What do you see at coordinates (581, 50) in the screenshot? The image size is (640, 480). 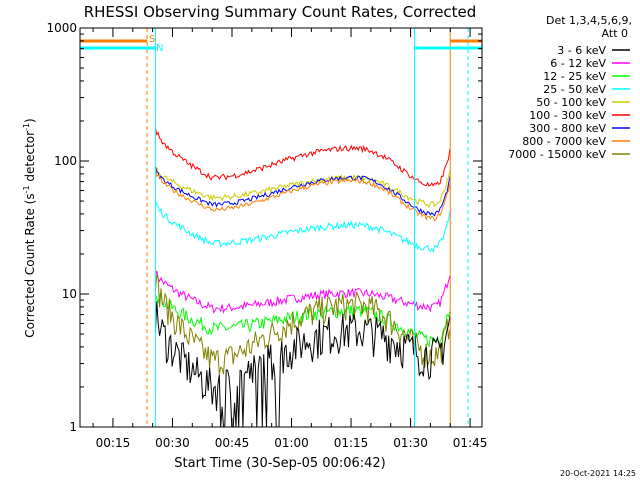 I see `legend-label: 3 - 6 keV` at bounding box center [581, 50].